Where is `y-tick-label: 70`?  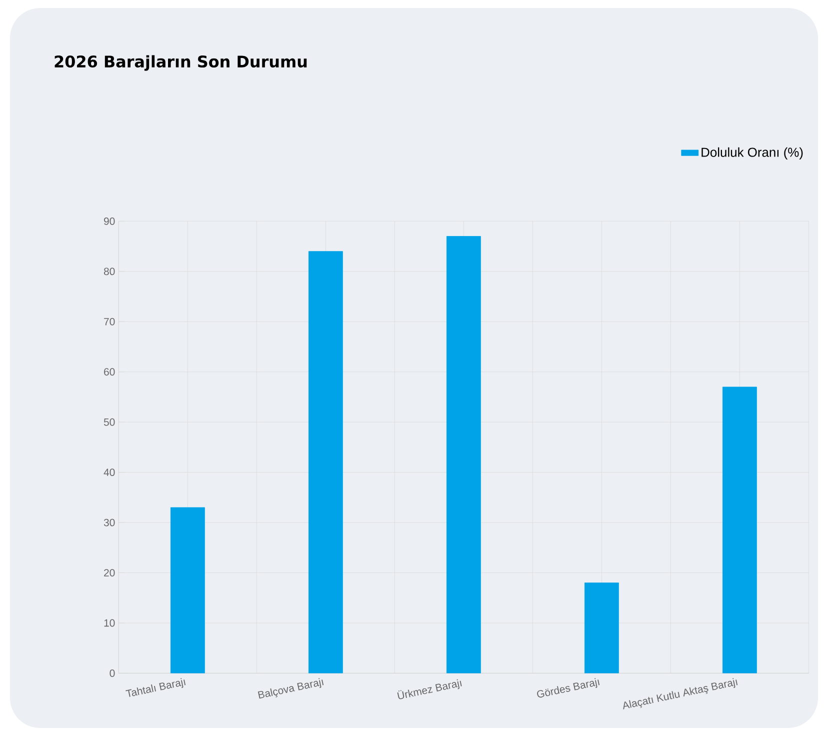 y-tick-label: 70 is located at coordinates (109, 322).